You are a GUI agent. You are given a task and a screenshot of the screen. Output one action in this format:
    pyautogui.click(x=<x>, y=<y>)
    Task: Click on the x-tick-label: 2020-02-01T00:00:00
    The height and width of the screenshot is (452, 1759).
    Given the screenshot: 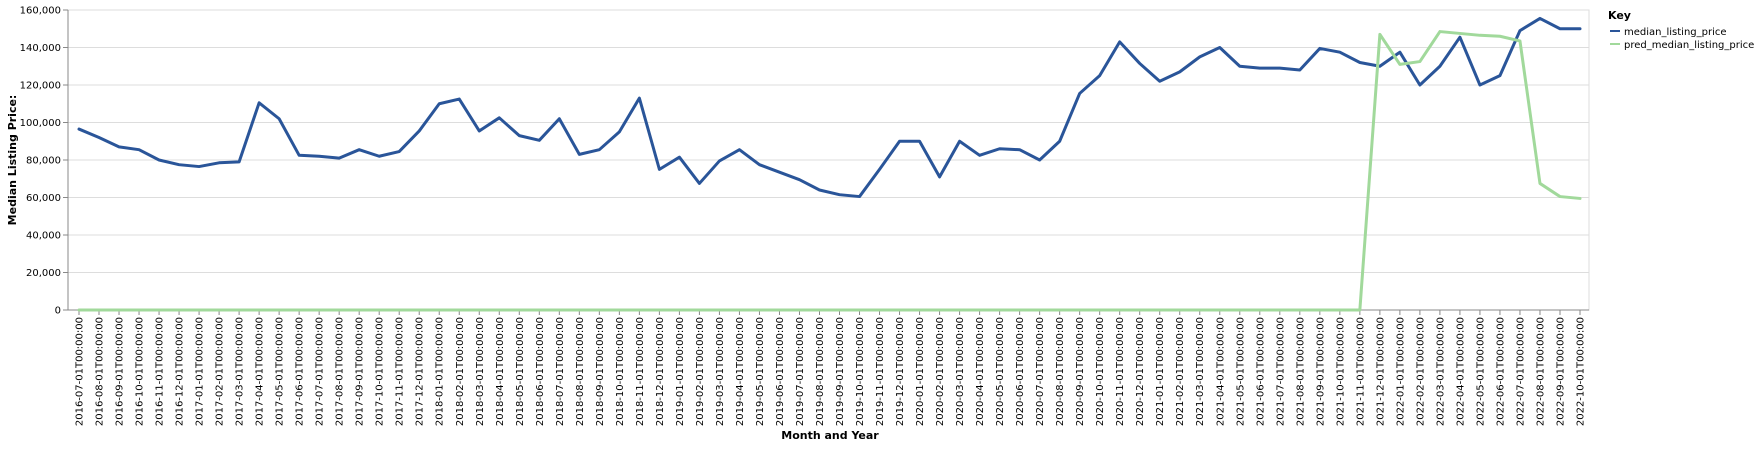 What is the action you would take?
    pyautogui.click(x=940, y=371)
    